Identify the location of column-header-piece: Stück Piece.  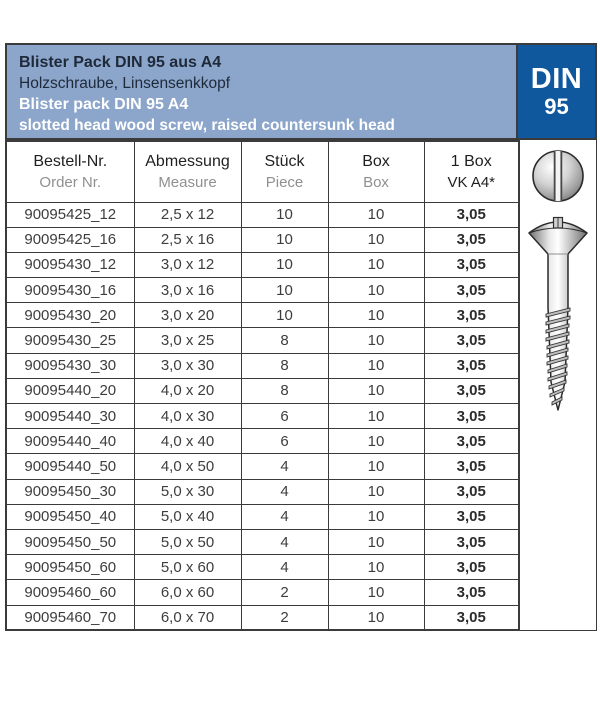
(284, 171).